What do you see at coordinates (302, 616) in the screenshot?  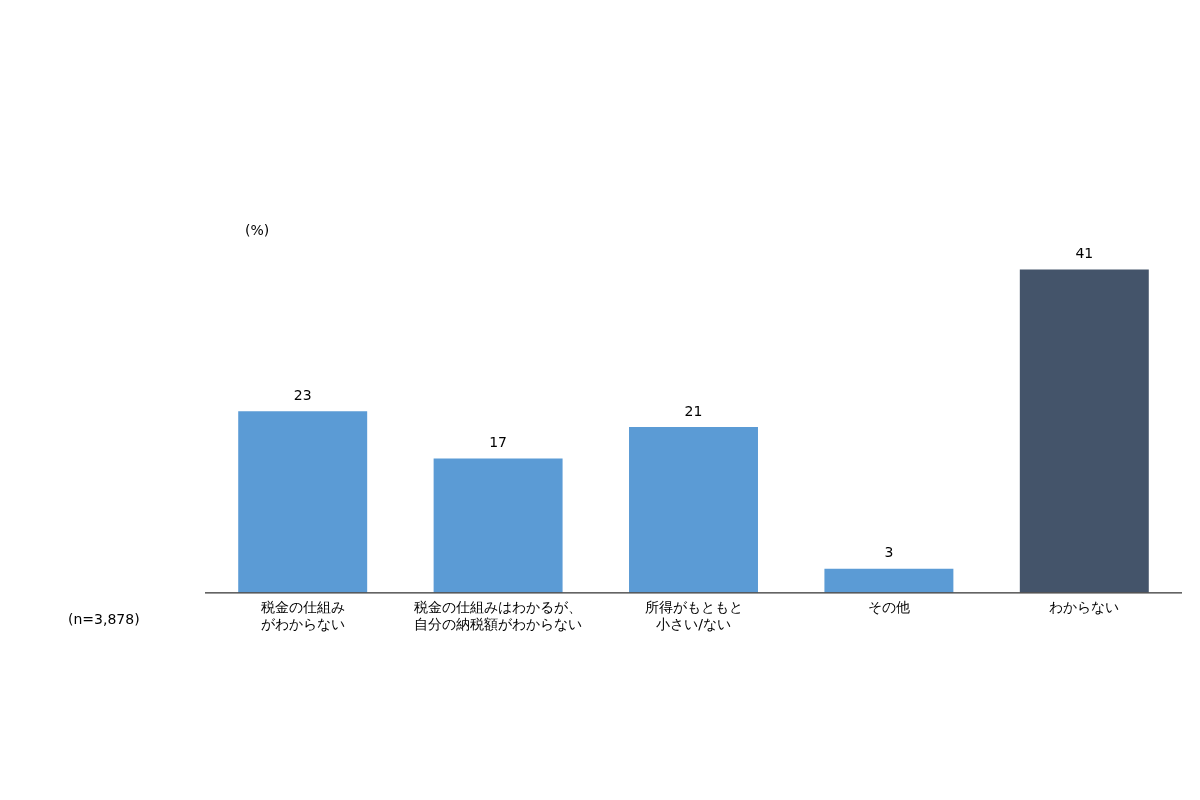 I see `x-tick-label: 税金の仕組みがわからない` at bounding box center [302, 616].